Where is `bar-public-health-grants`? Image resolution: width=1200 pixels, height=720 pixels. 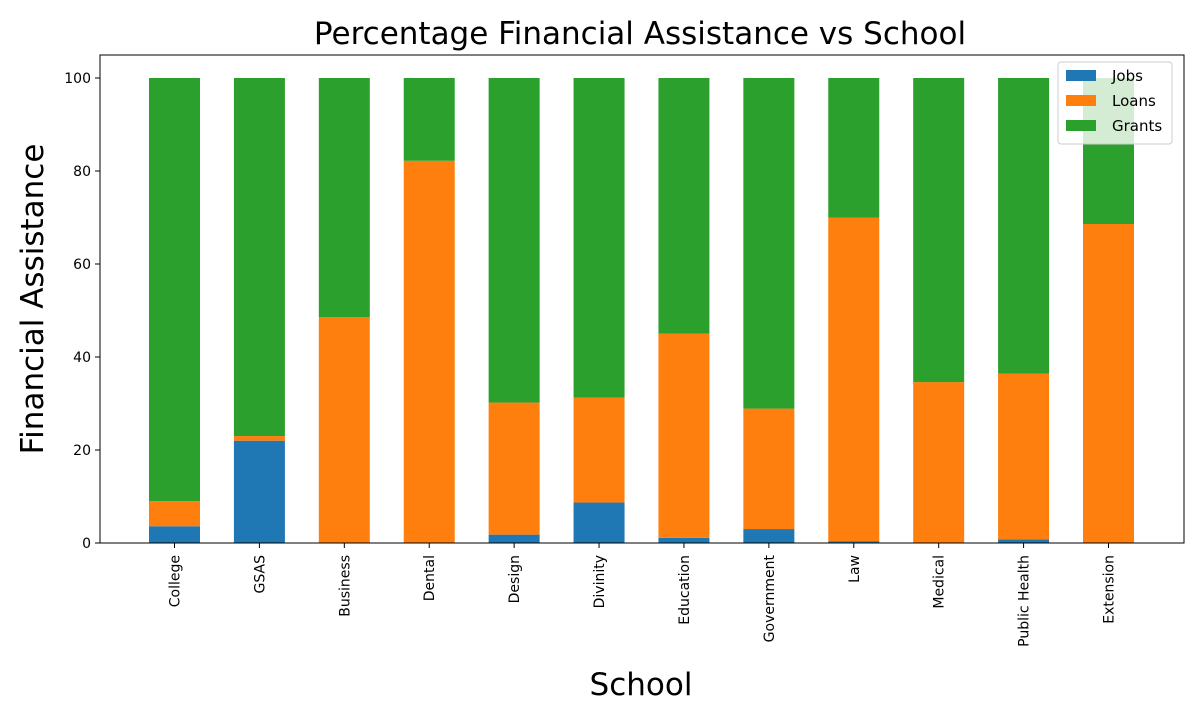
bar-public-health-grants is located at coordinates (1024, 226).